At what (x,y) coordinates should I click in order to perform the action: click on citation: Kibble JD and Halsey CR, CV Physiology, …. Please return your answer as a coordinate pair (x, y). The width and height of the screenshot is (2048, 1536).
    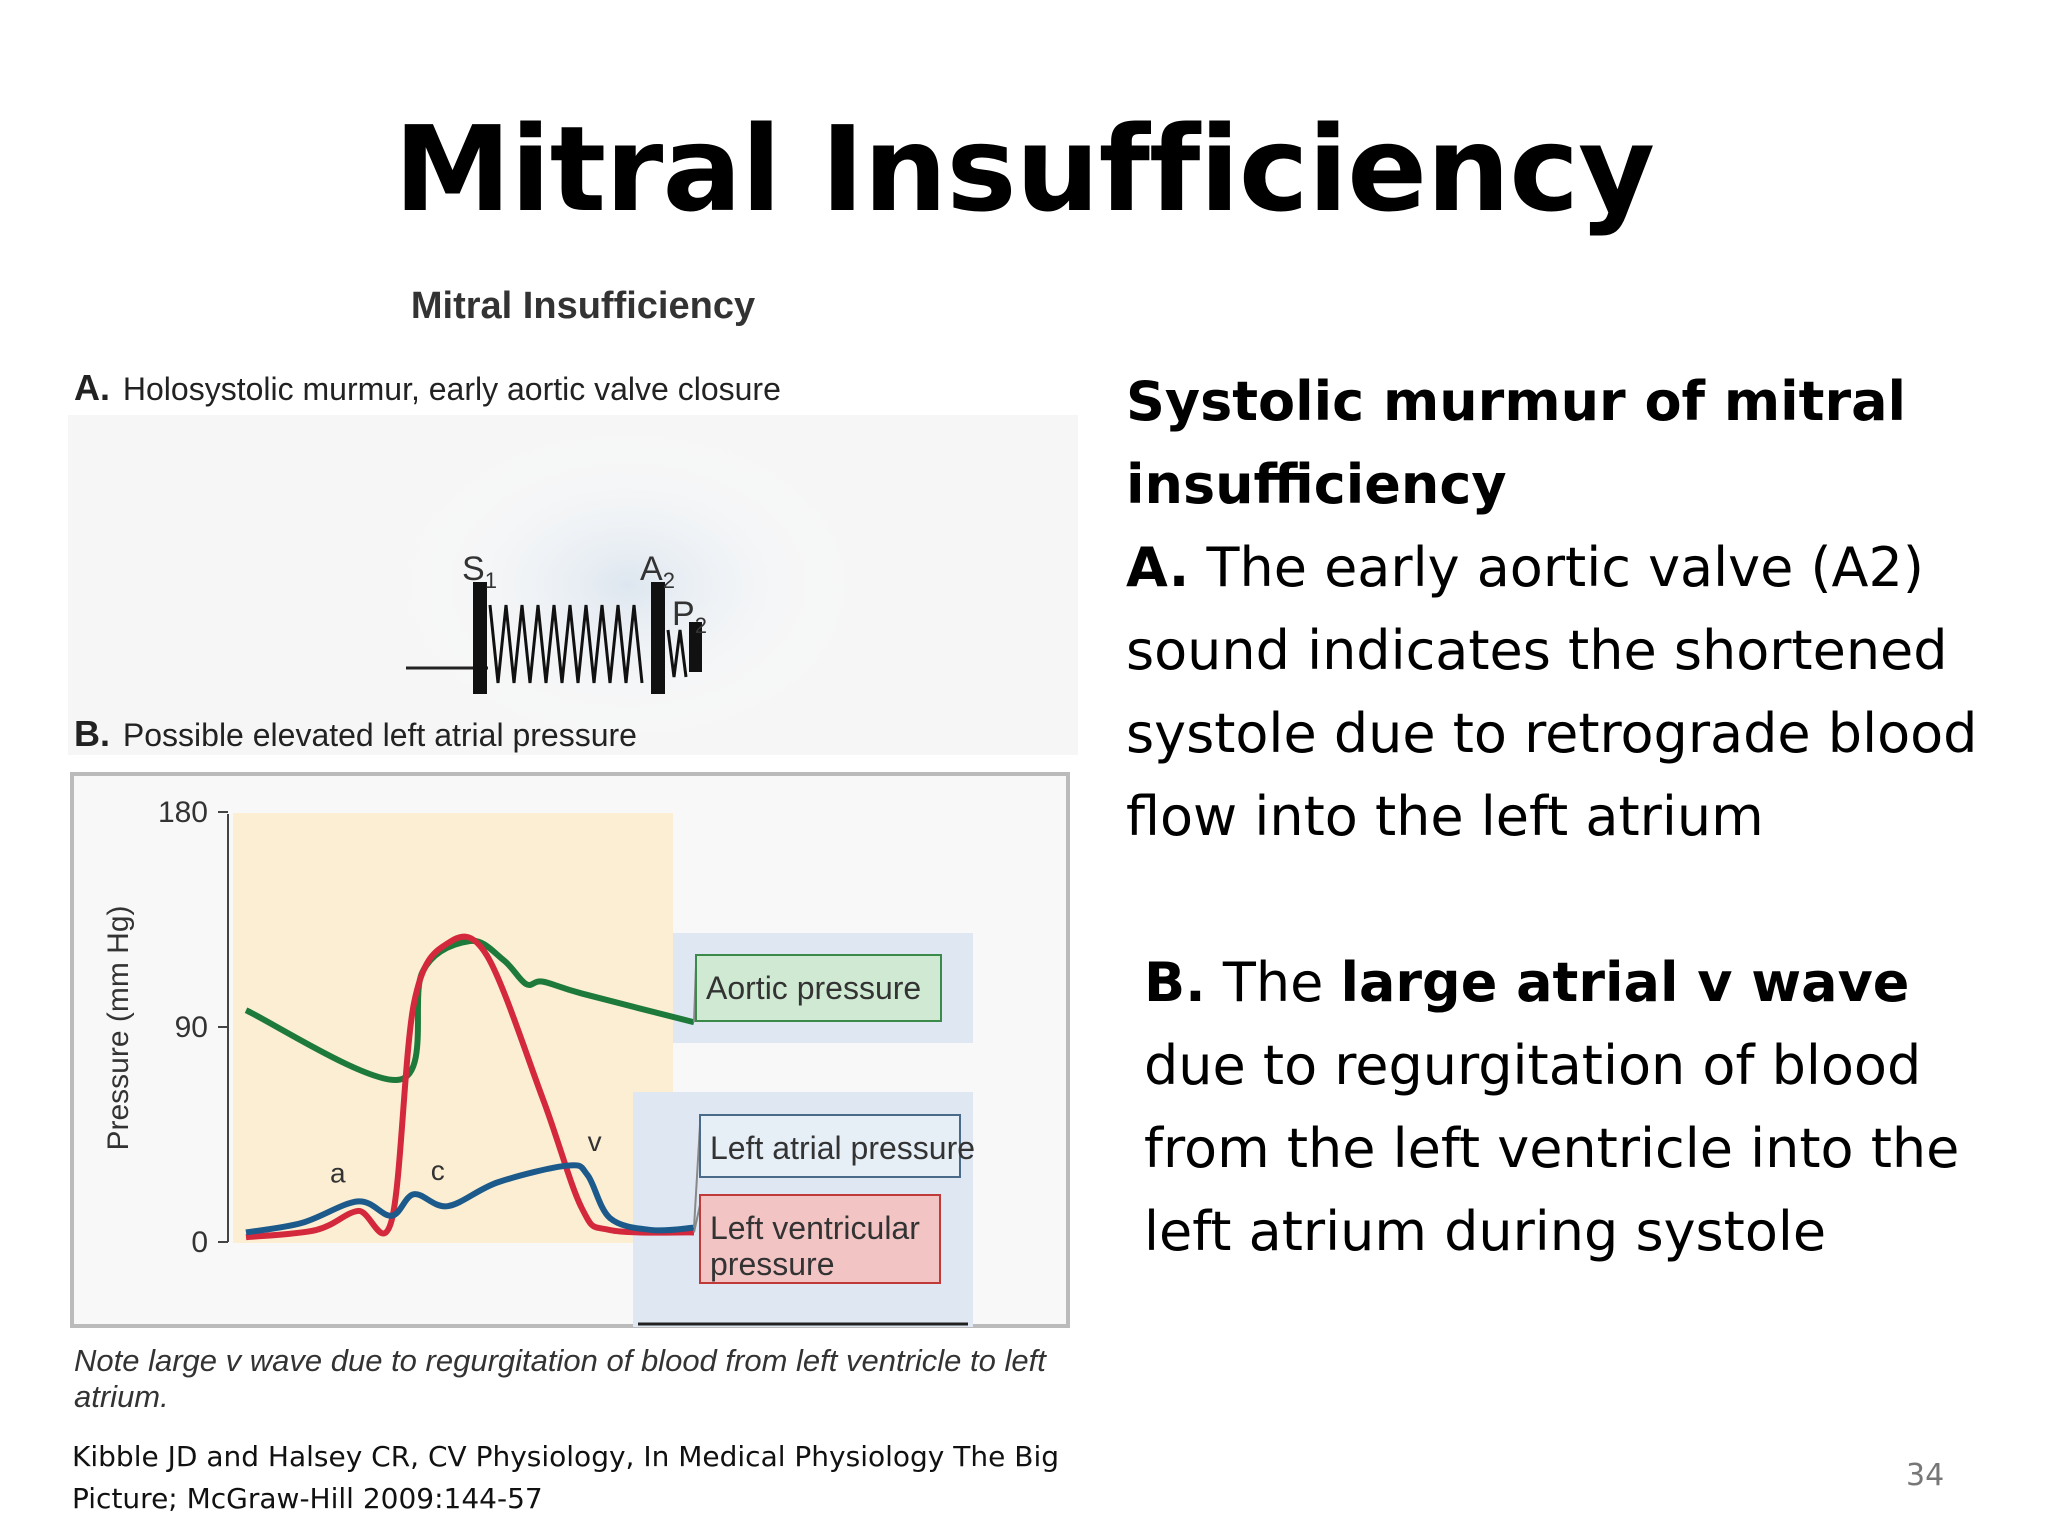
    Looking at the image, I should click on (565, 1477).